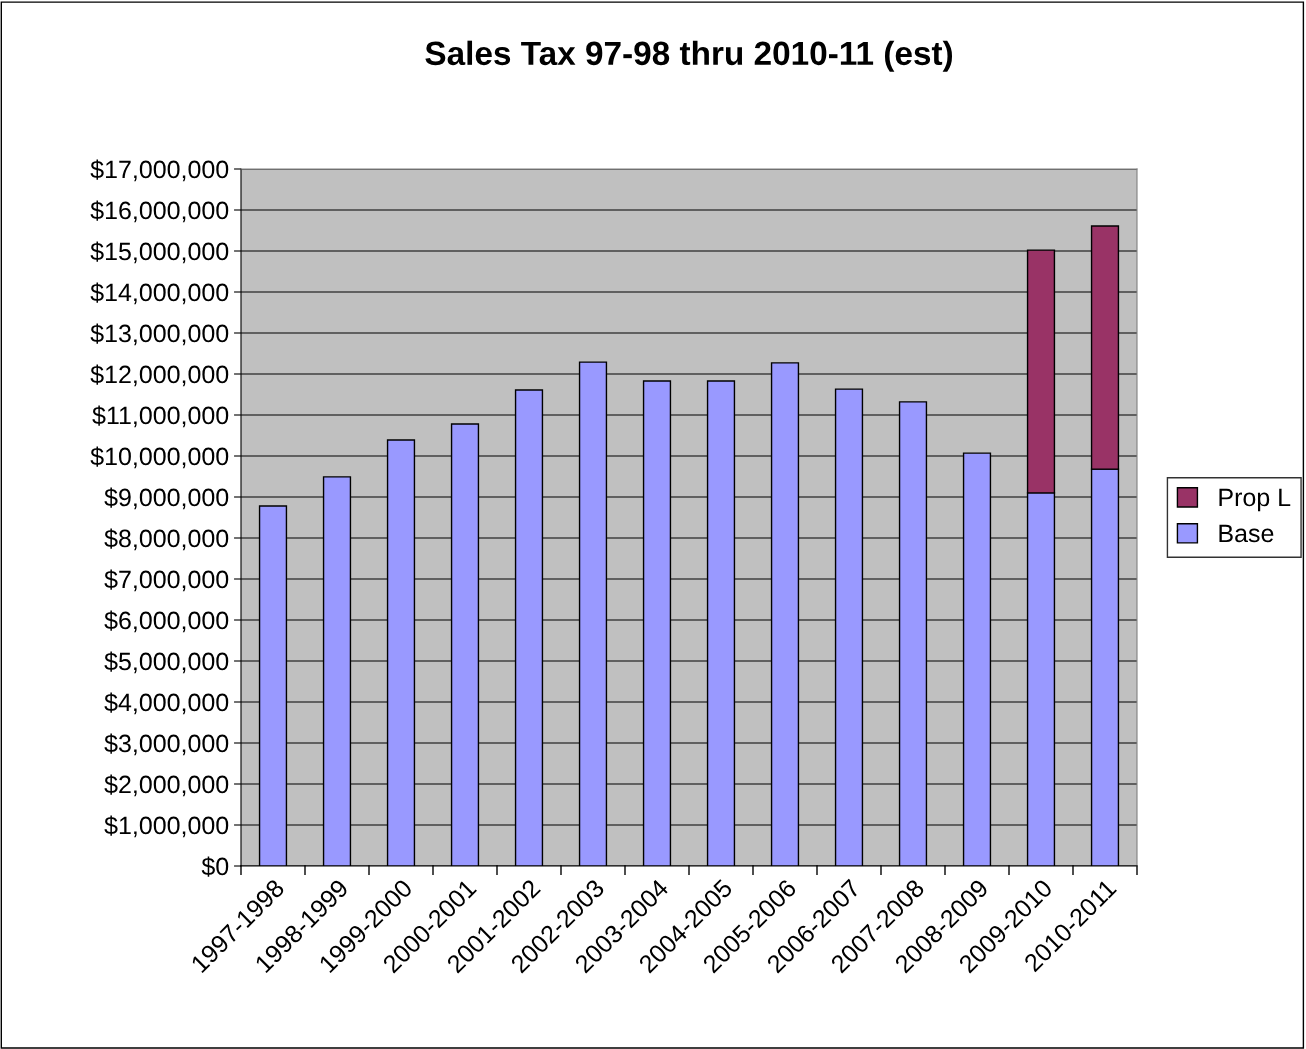 The image size is (1306, 1049). Describe the element at coordinates (689, 56) in the screenshot. I see `chart-title: Sales Tax 97-98 thru 2010-11 (est)` at that location.